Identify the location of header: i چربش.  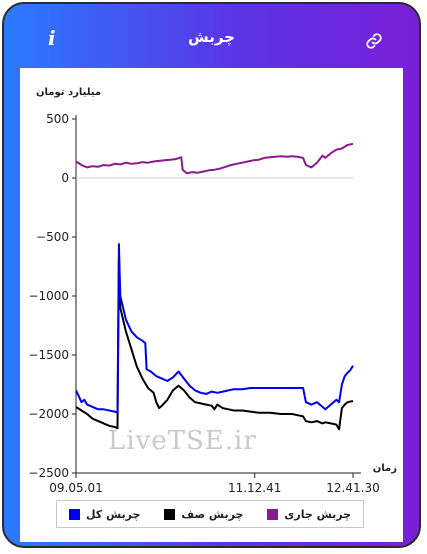
(211, 36).